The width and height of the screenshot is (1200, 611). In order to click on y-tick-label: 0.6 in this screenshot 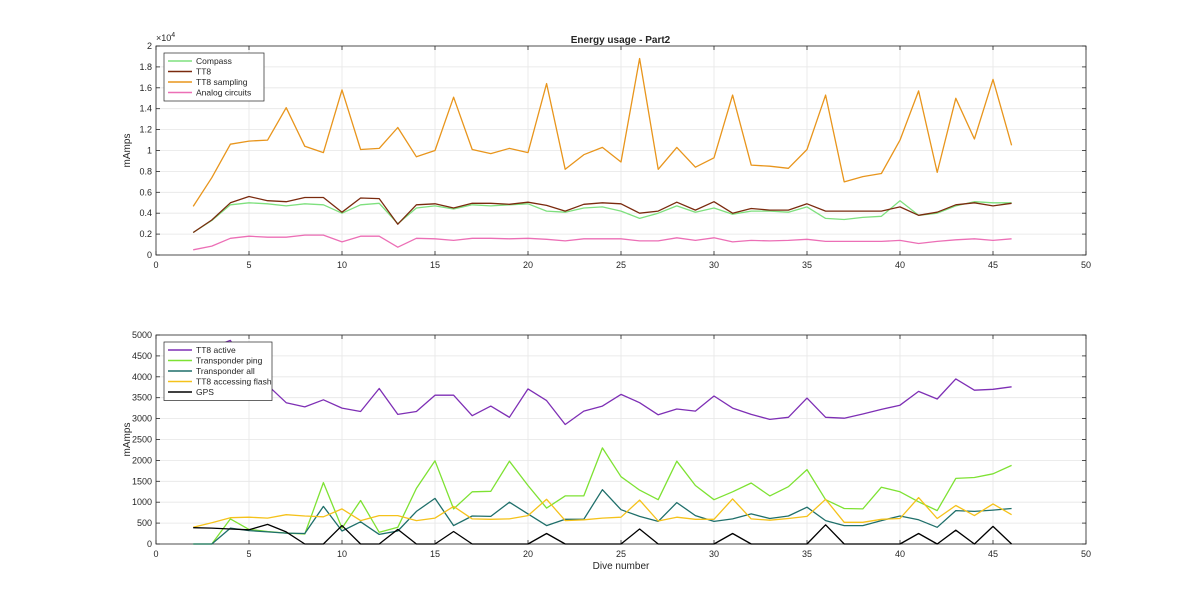, I will do `click(145, 192)`.